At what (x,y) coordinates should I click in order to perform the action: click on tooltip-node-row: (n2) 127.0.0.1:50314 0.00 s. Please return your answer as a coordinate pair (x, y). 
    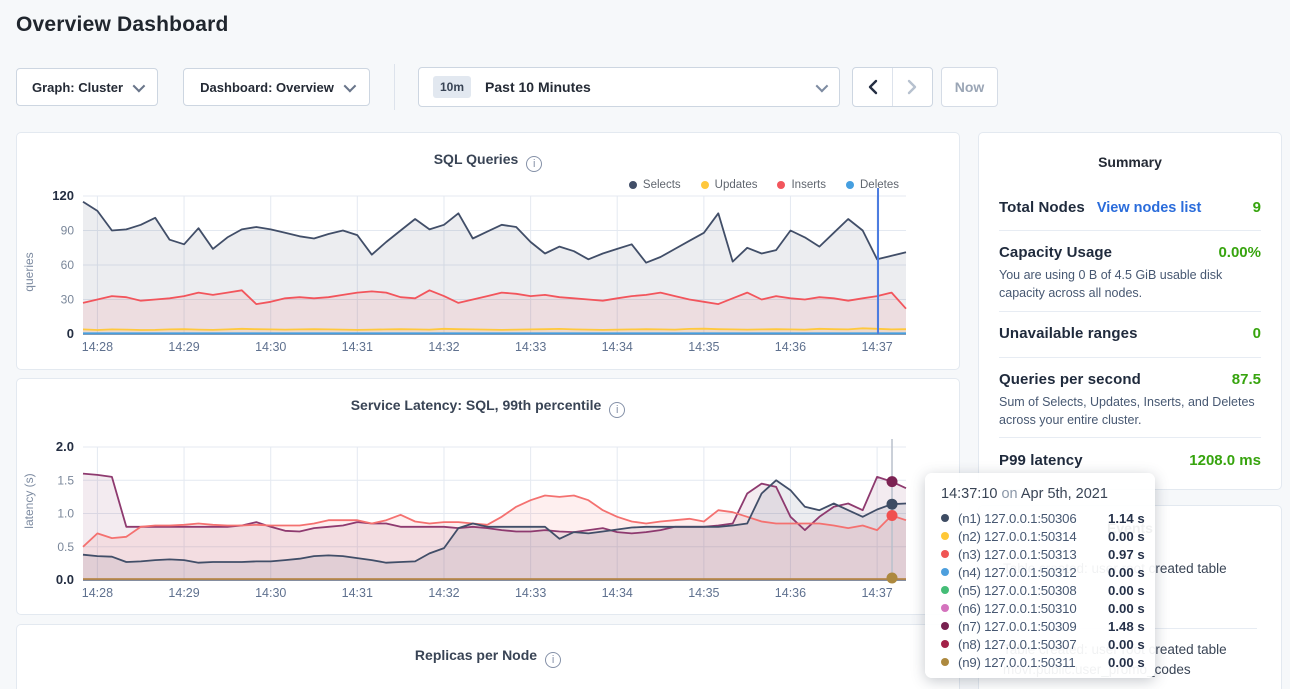
    Looking at the image, I should click on (1048, 536).